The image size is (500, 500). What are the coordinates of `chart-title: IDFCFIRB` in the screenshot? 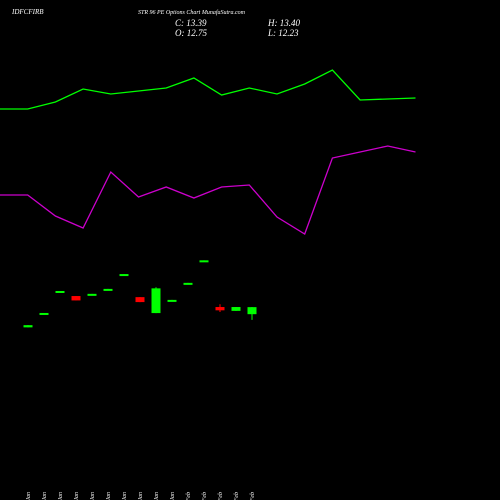 It's located at (27, 12).